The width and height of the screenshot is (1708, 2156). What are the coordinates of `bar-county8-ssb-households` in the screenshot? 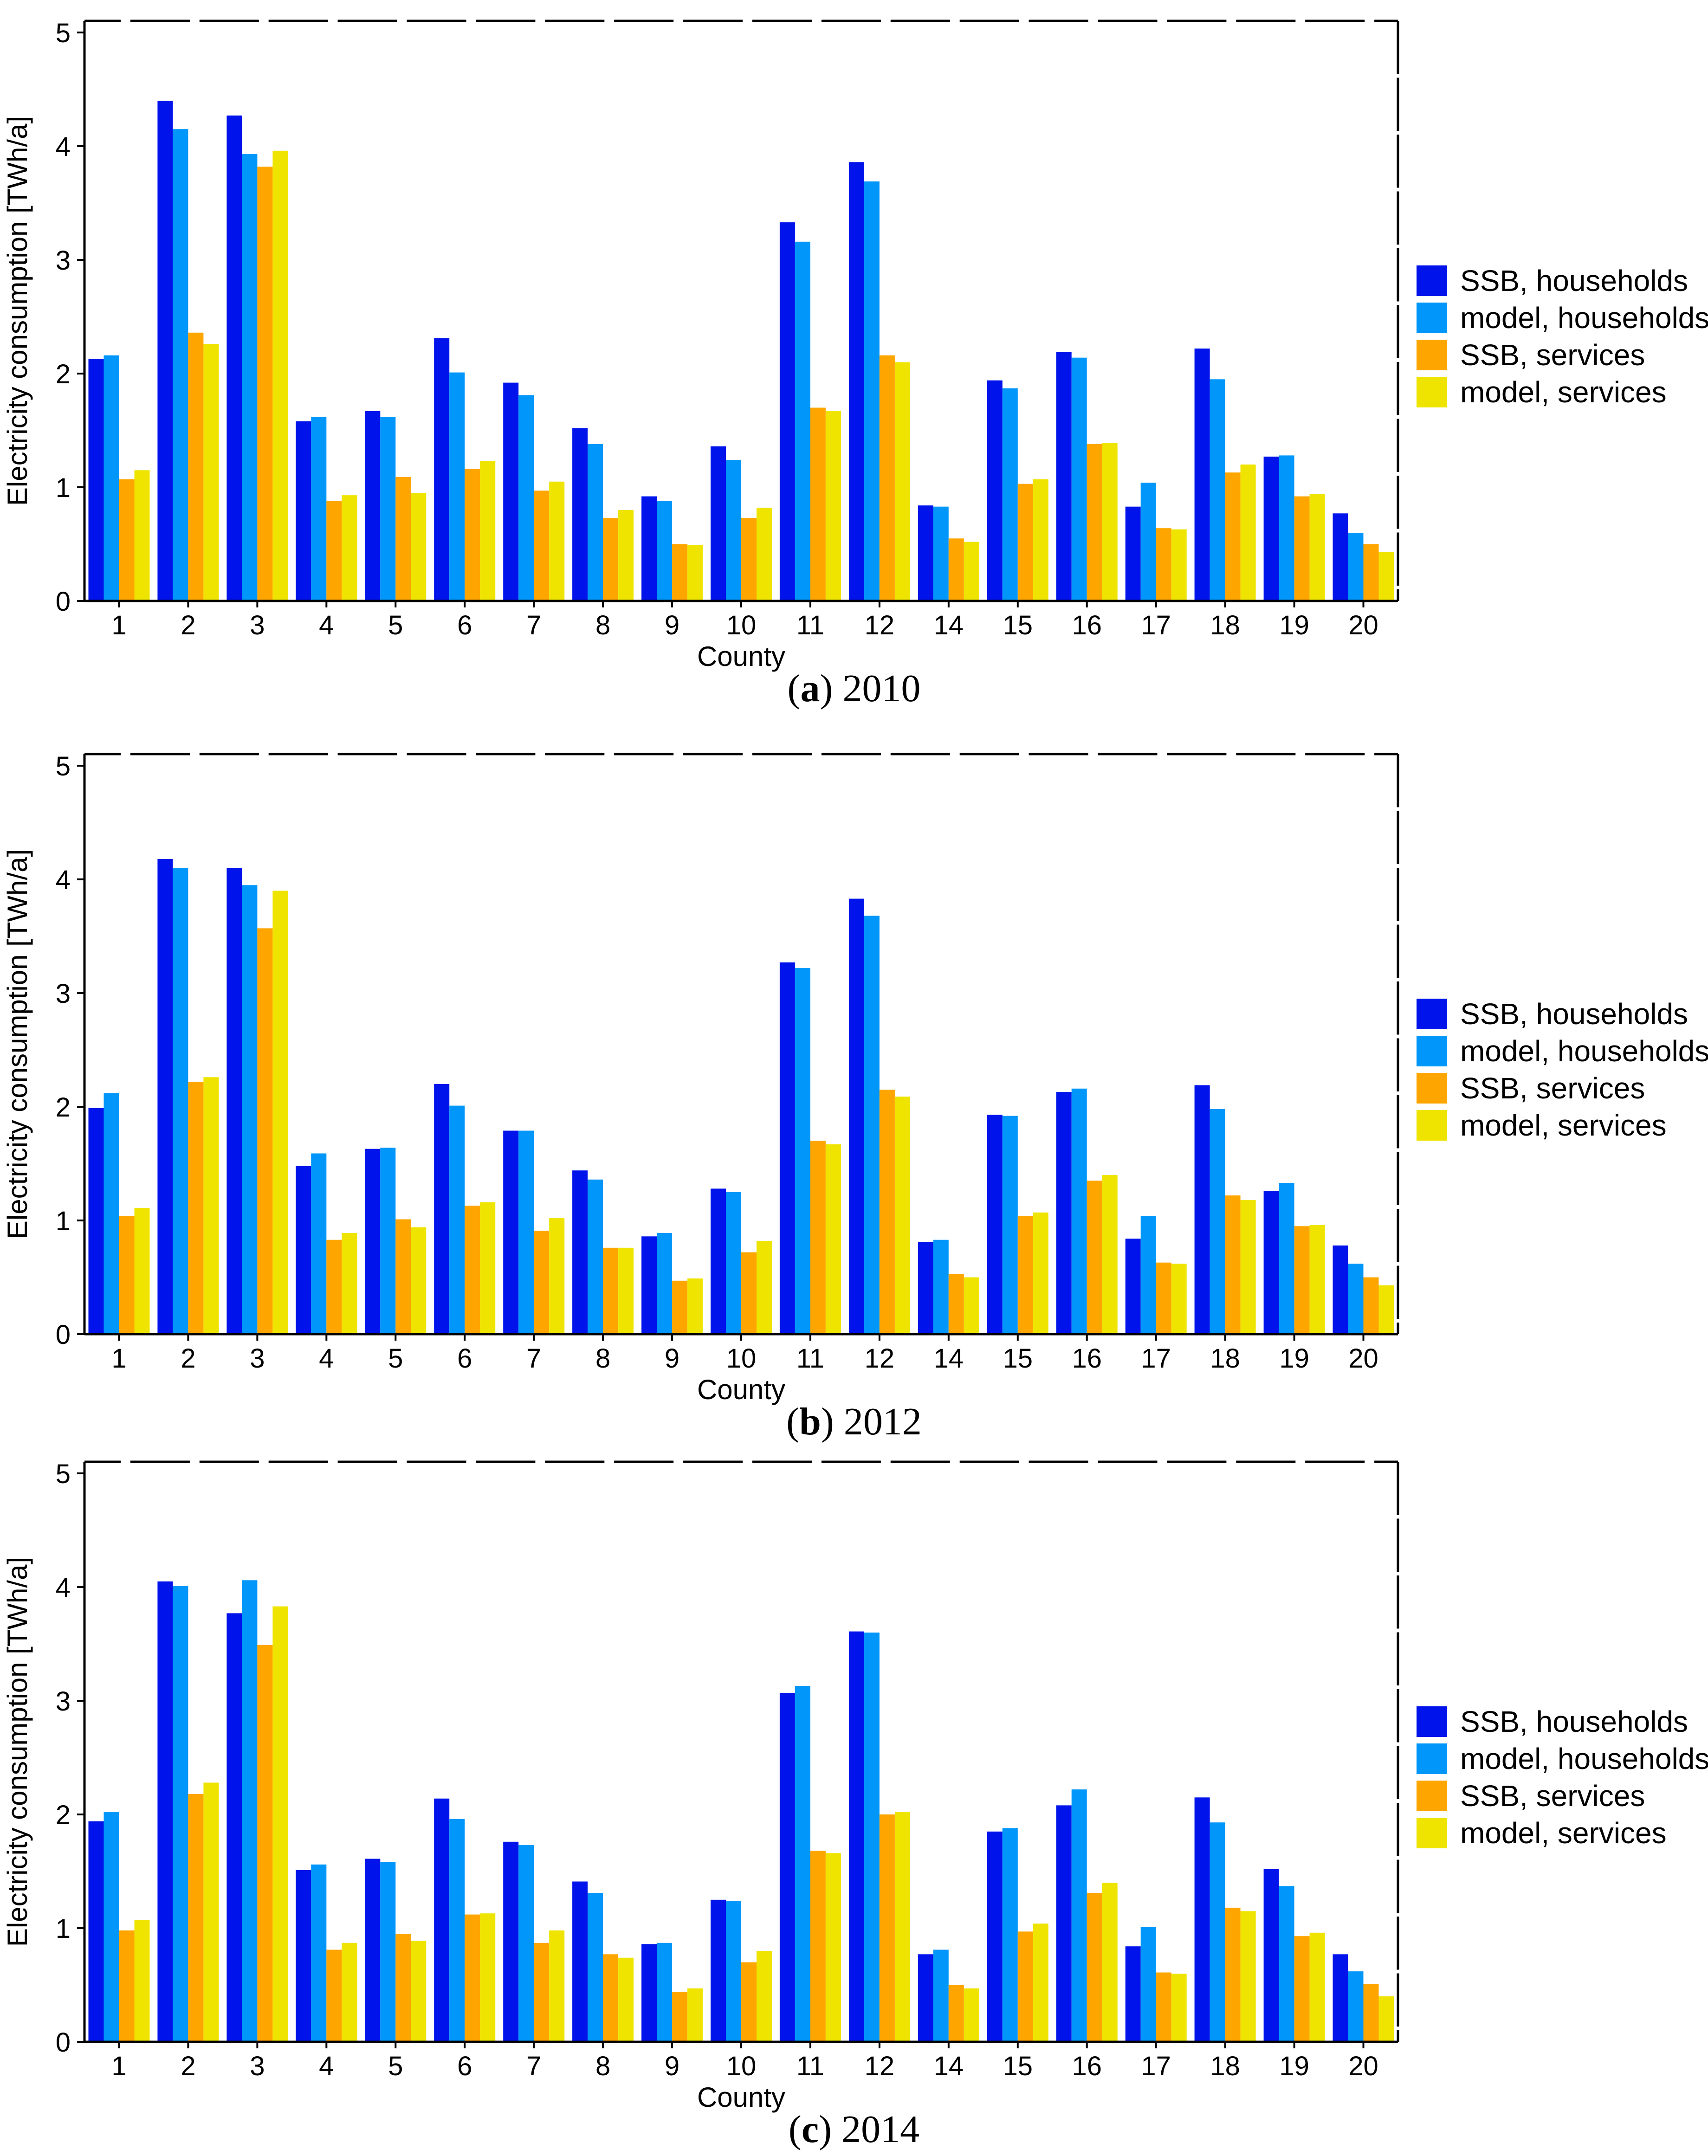 It's located at (580, 514).